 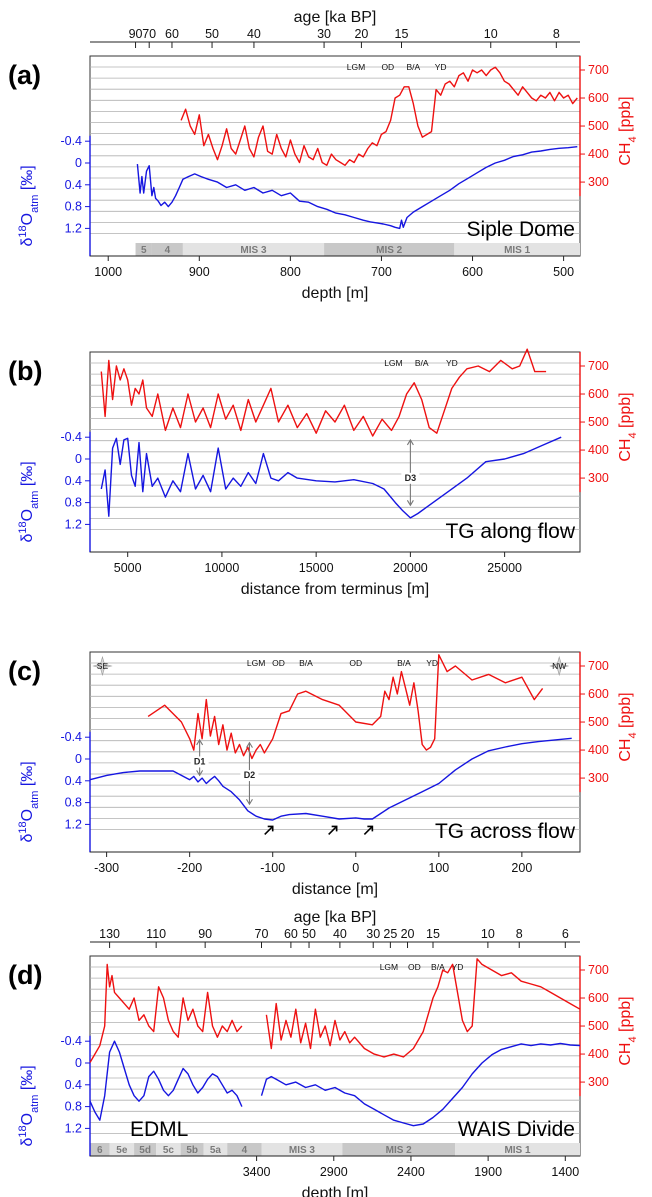 I want to click on mis-stage-label: MIS 1, so click(x=517, y=1150).